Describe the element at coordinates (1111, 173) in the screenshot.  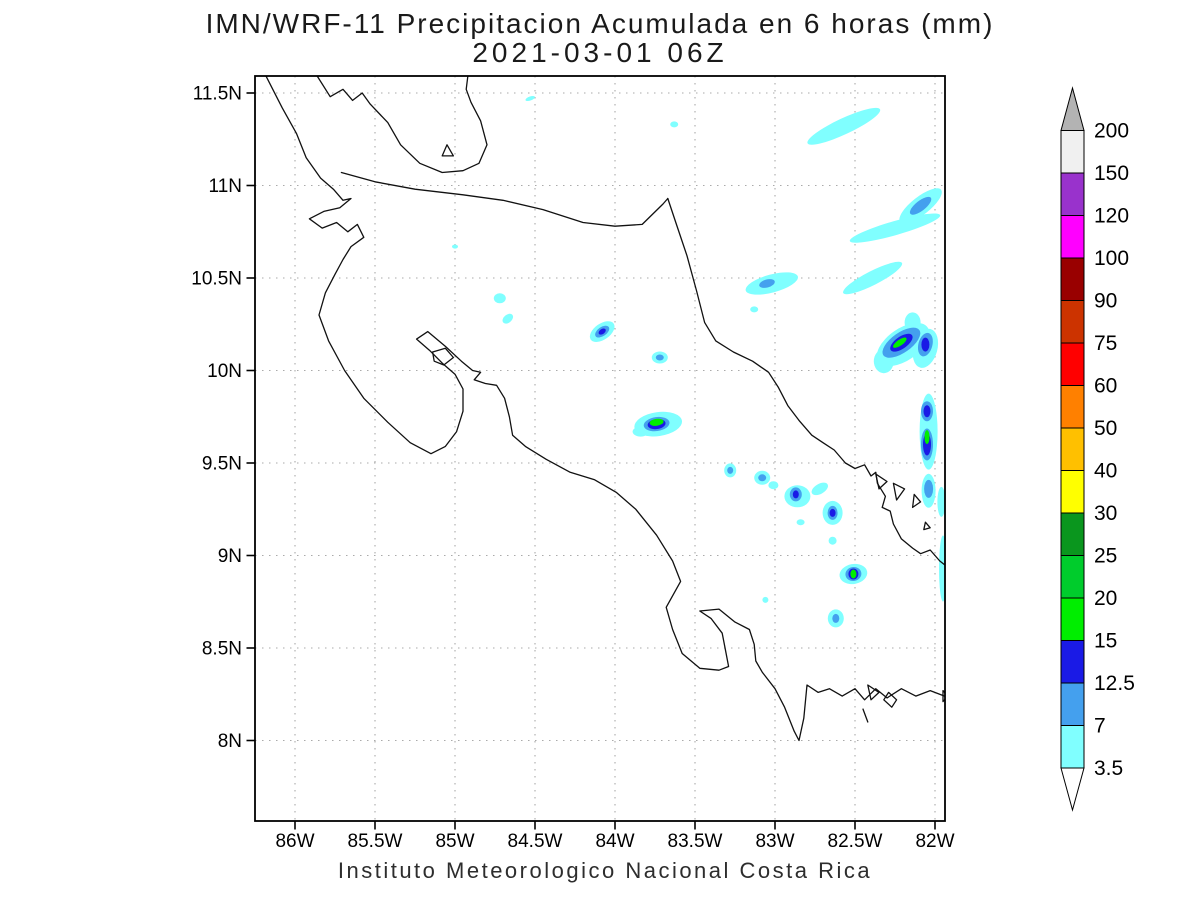
I see `colorbar-label: 150` at that location.